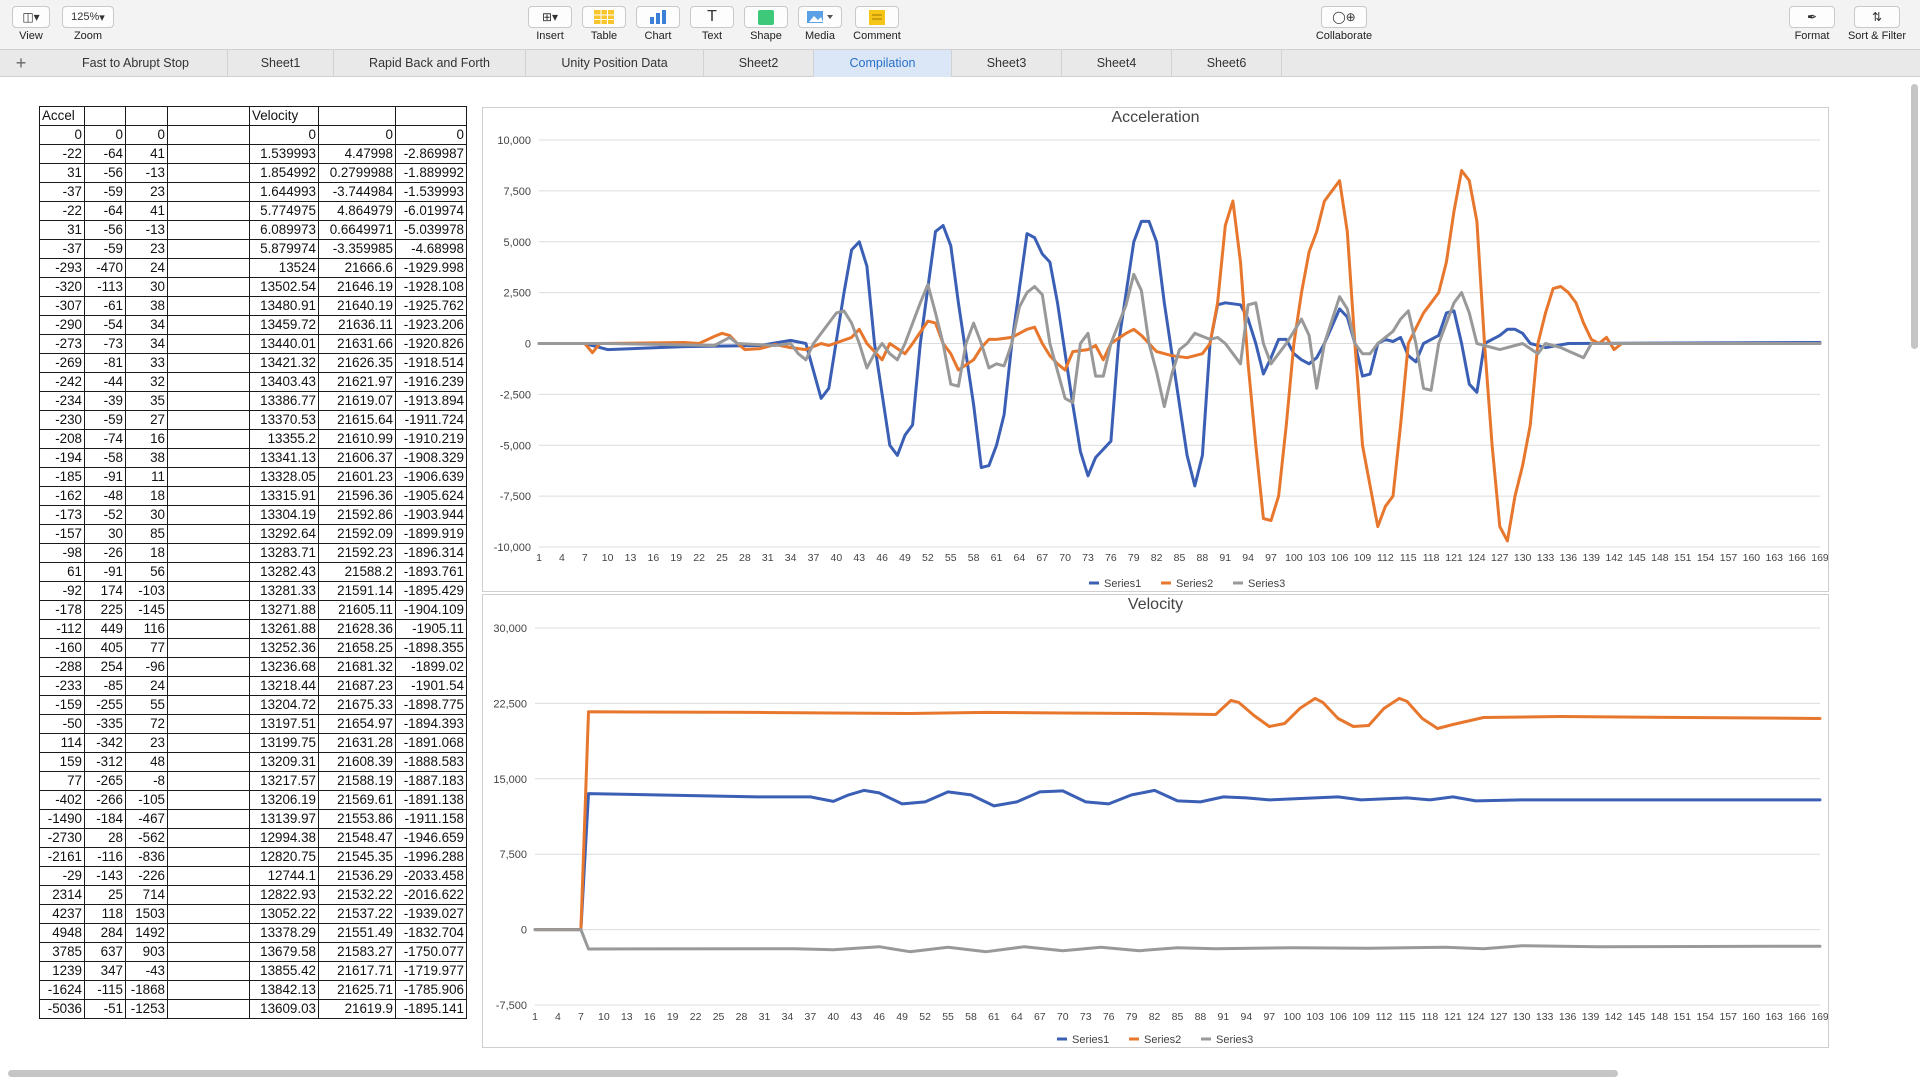 Image resolution: width=1920 pixels, height=1080 pixels. I want to click on table-cell: 24, so click(146, 686).